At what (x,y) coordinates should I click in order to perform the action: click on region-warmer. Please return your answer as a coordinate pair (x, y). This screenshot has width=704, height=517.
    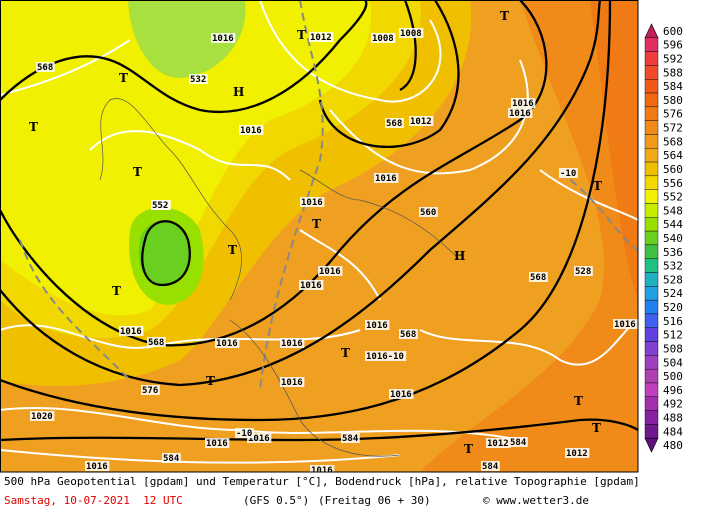
    Looking at the image, I should click on (614, 150).